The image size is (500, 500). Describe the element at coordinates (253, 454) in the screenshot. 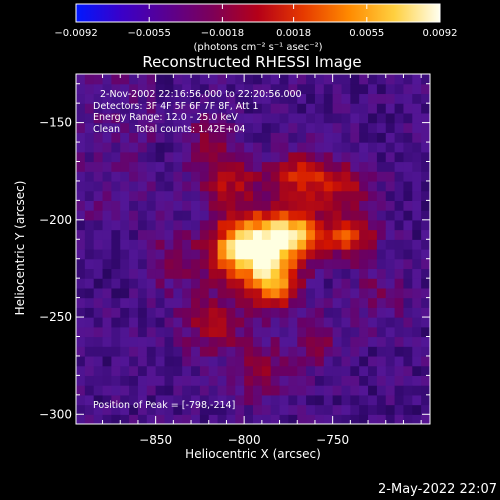

I see `x-axis-label: Heliocentric X (arcsec)` at that location.